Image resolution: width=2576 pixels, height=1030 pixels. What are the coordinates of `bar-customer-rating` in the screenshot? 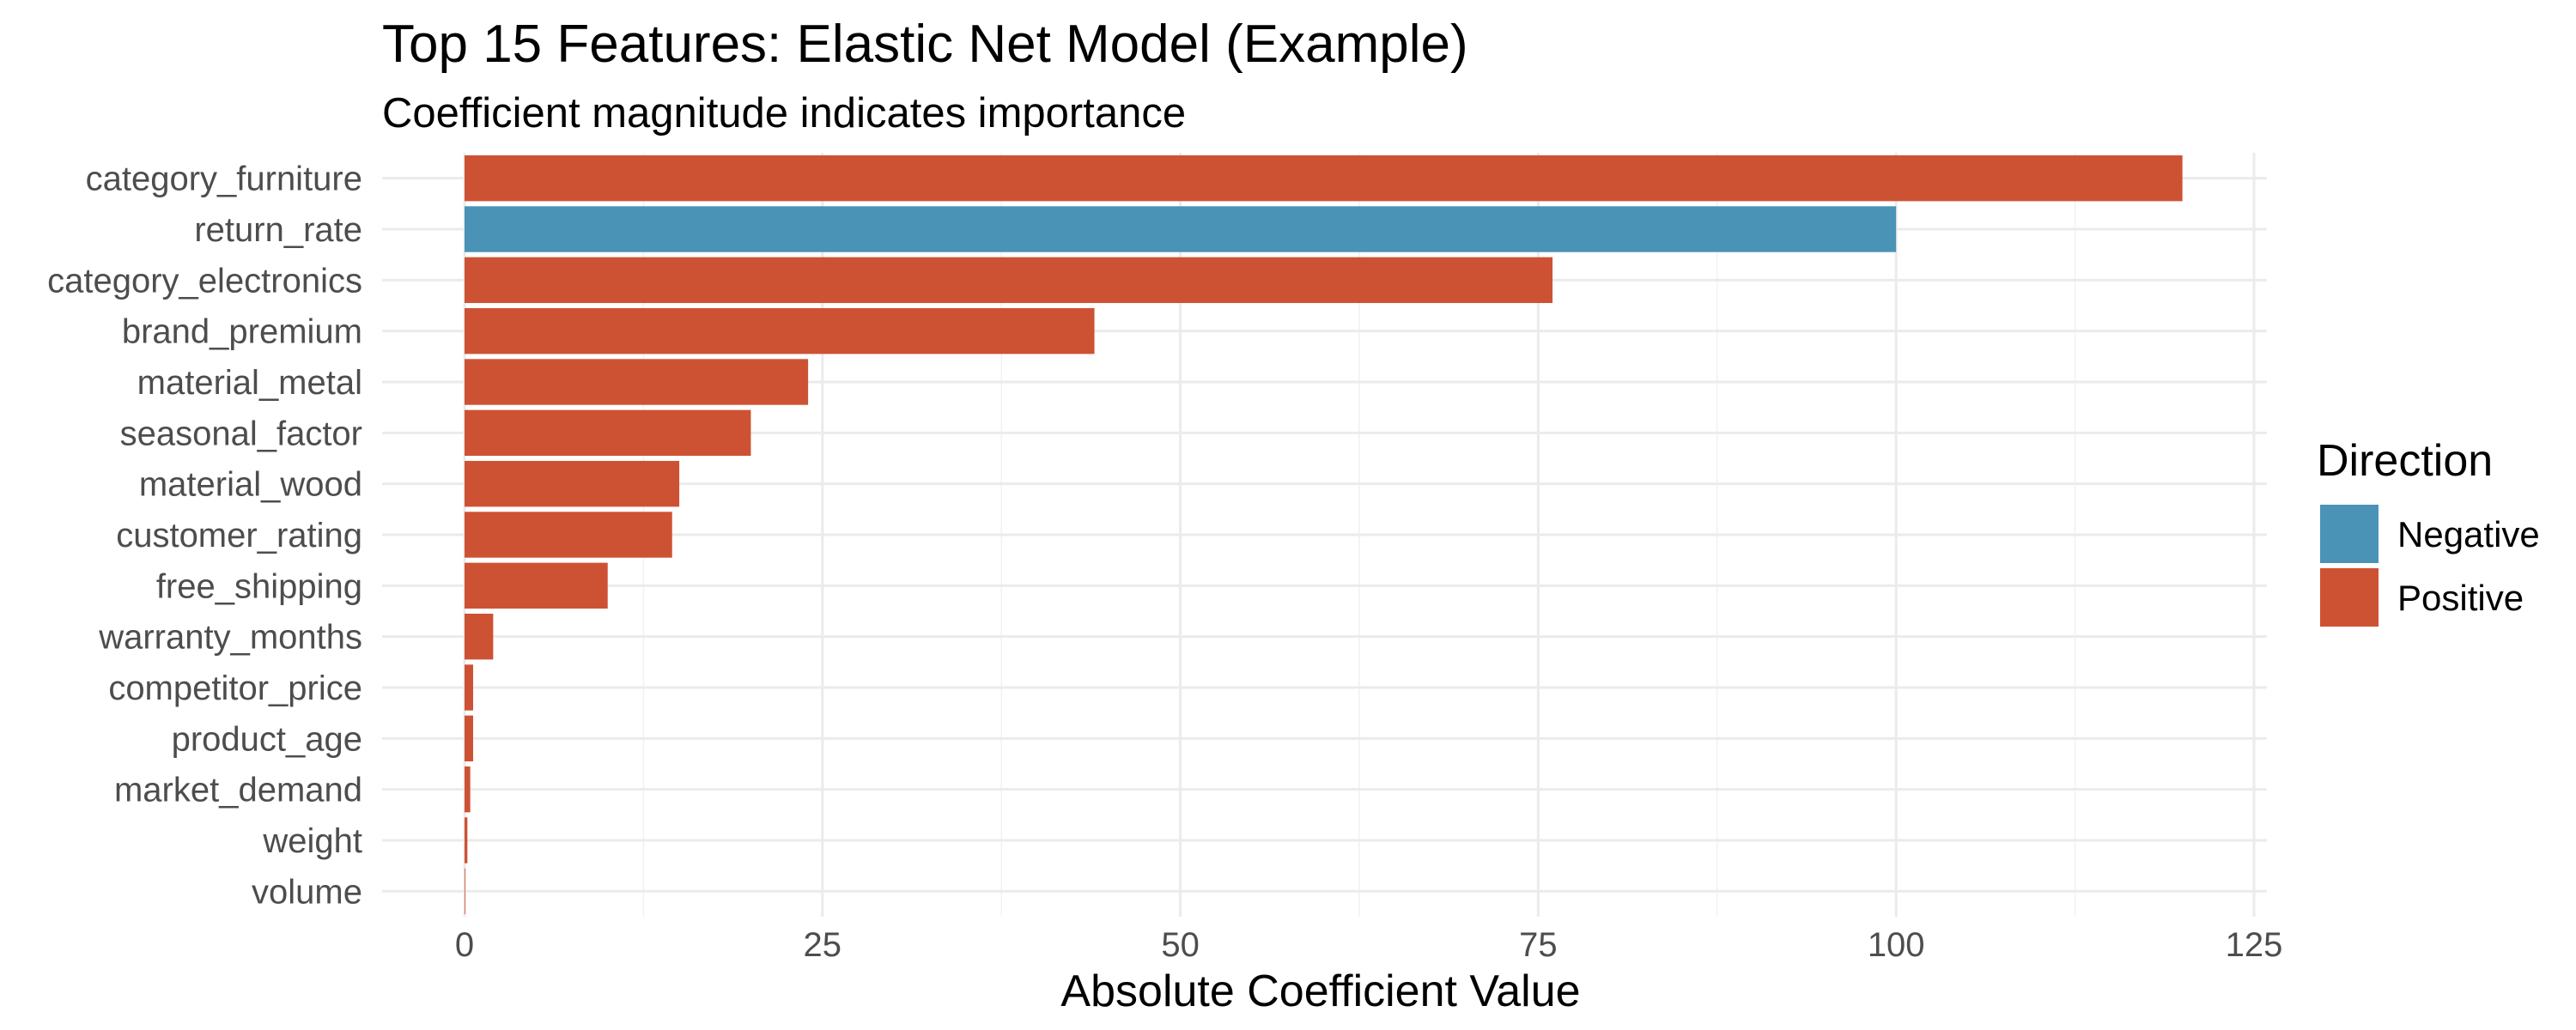 It's located at (568, 534).